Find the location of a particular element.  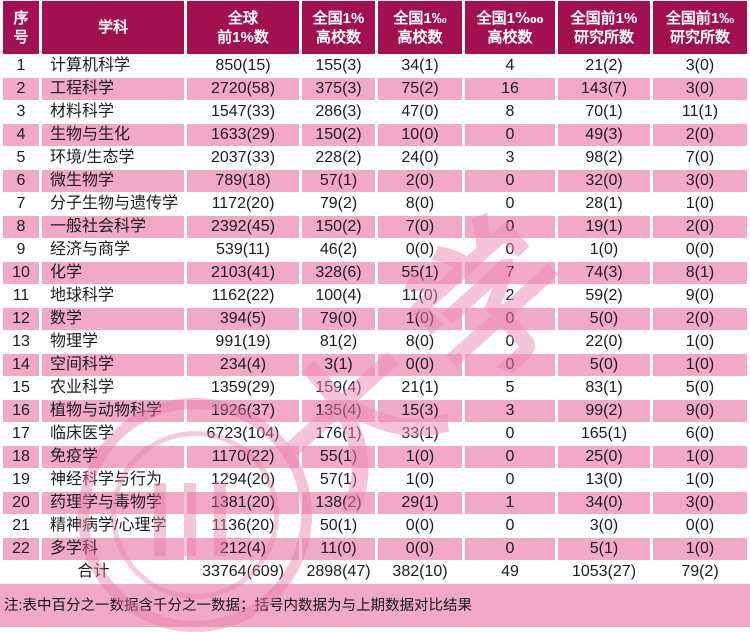

header-line: 全球 is located at coordinates (242, 18).